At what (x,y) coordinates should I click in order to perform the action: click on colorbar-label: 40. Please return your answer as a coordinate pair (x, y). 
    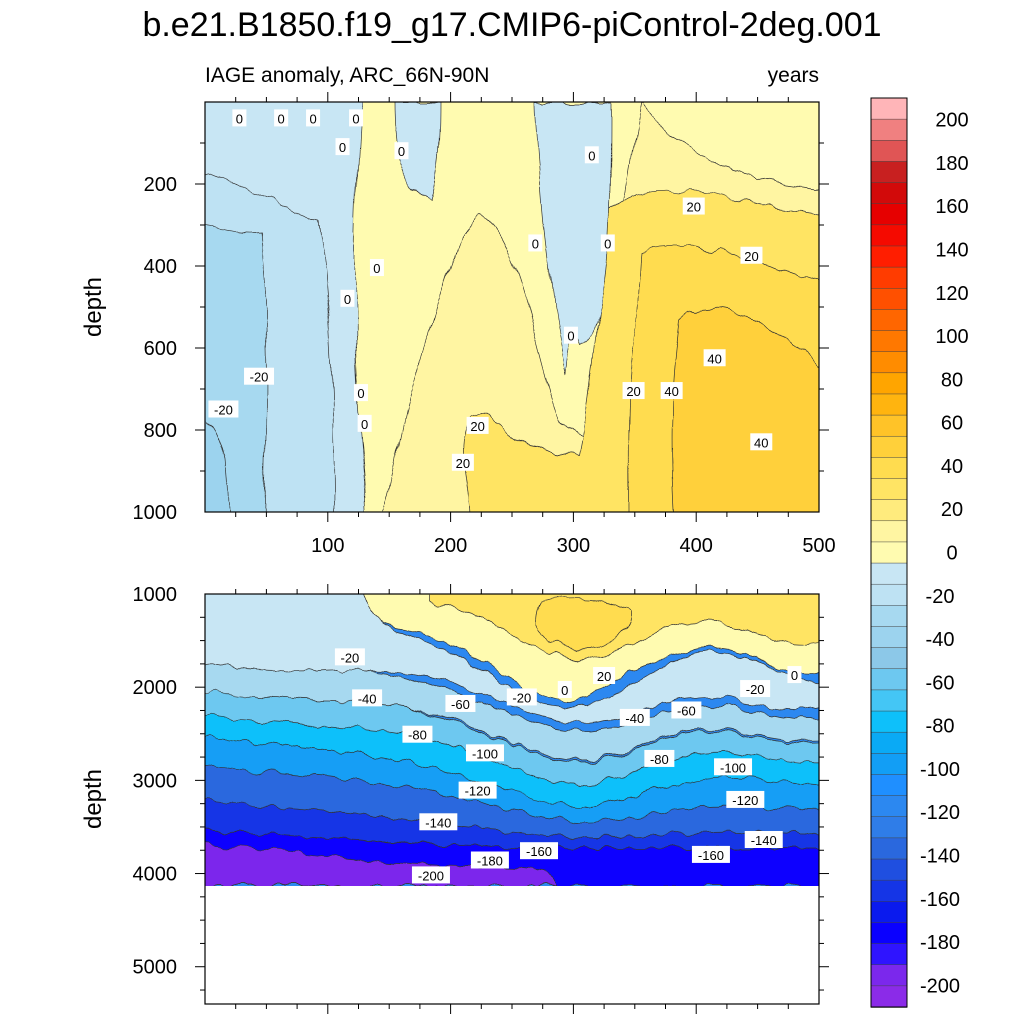
    Looking at the image, I should click on (952, 467).